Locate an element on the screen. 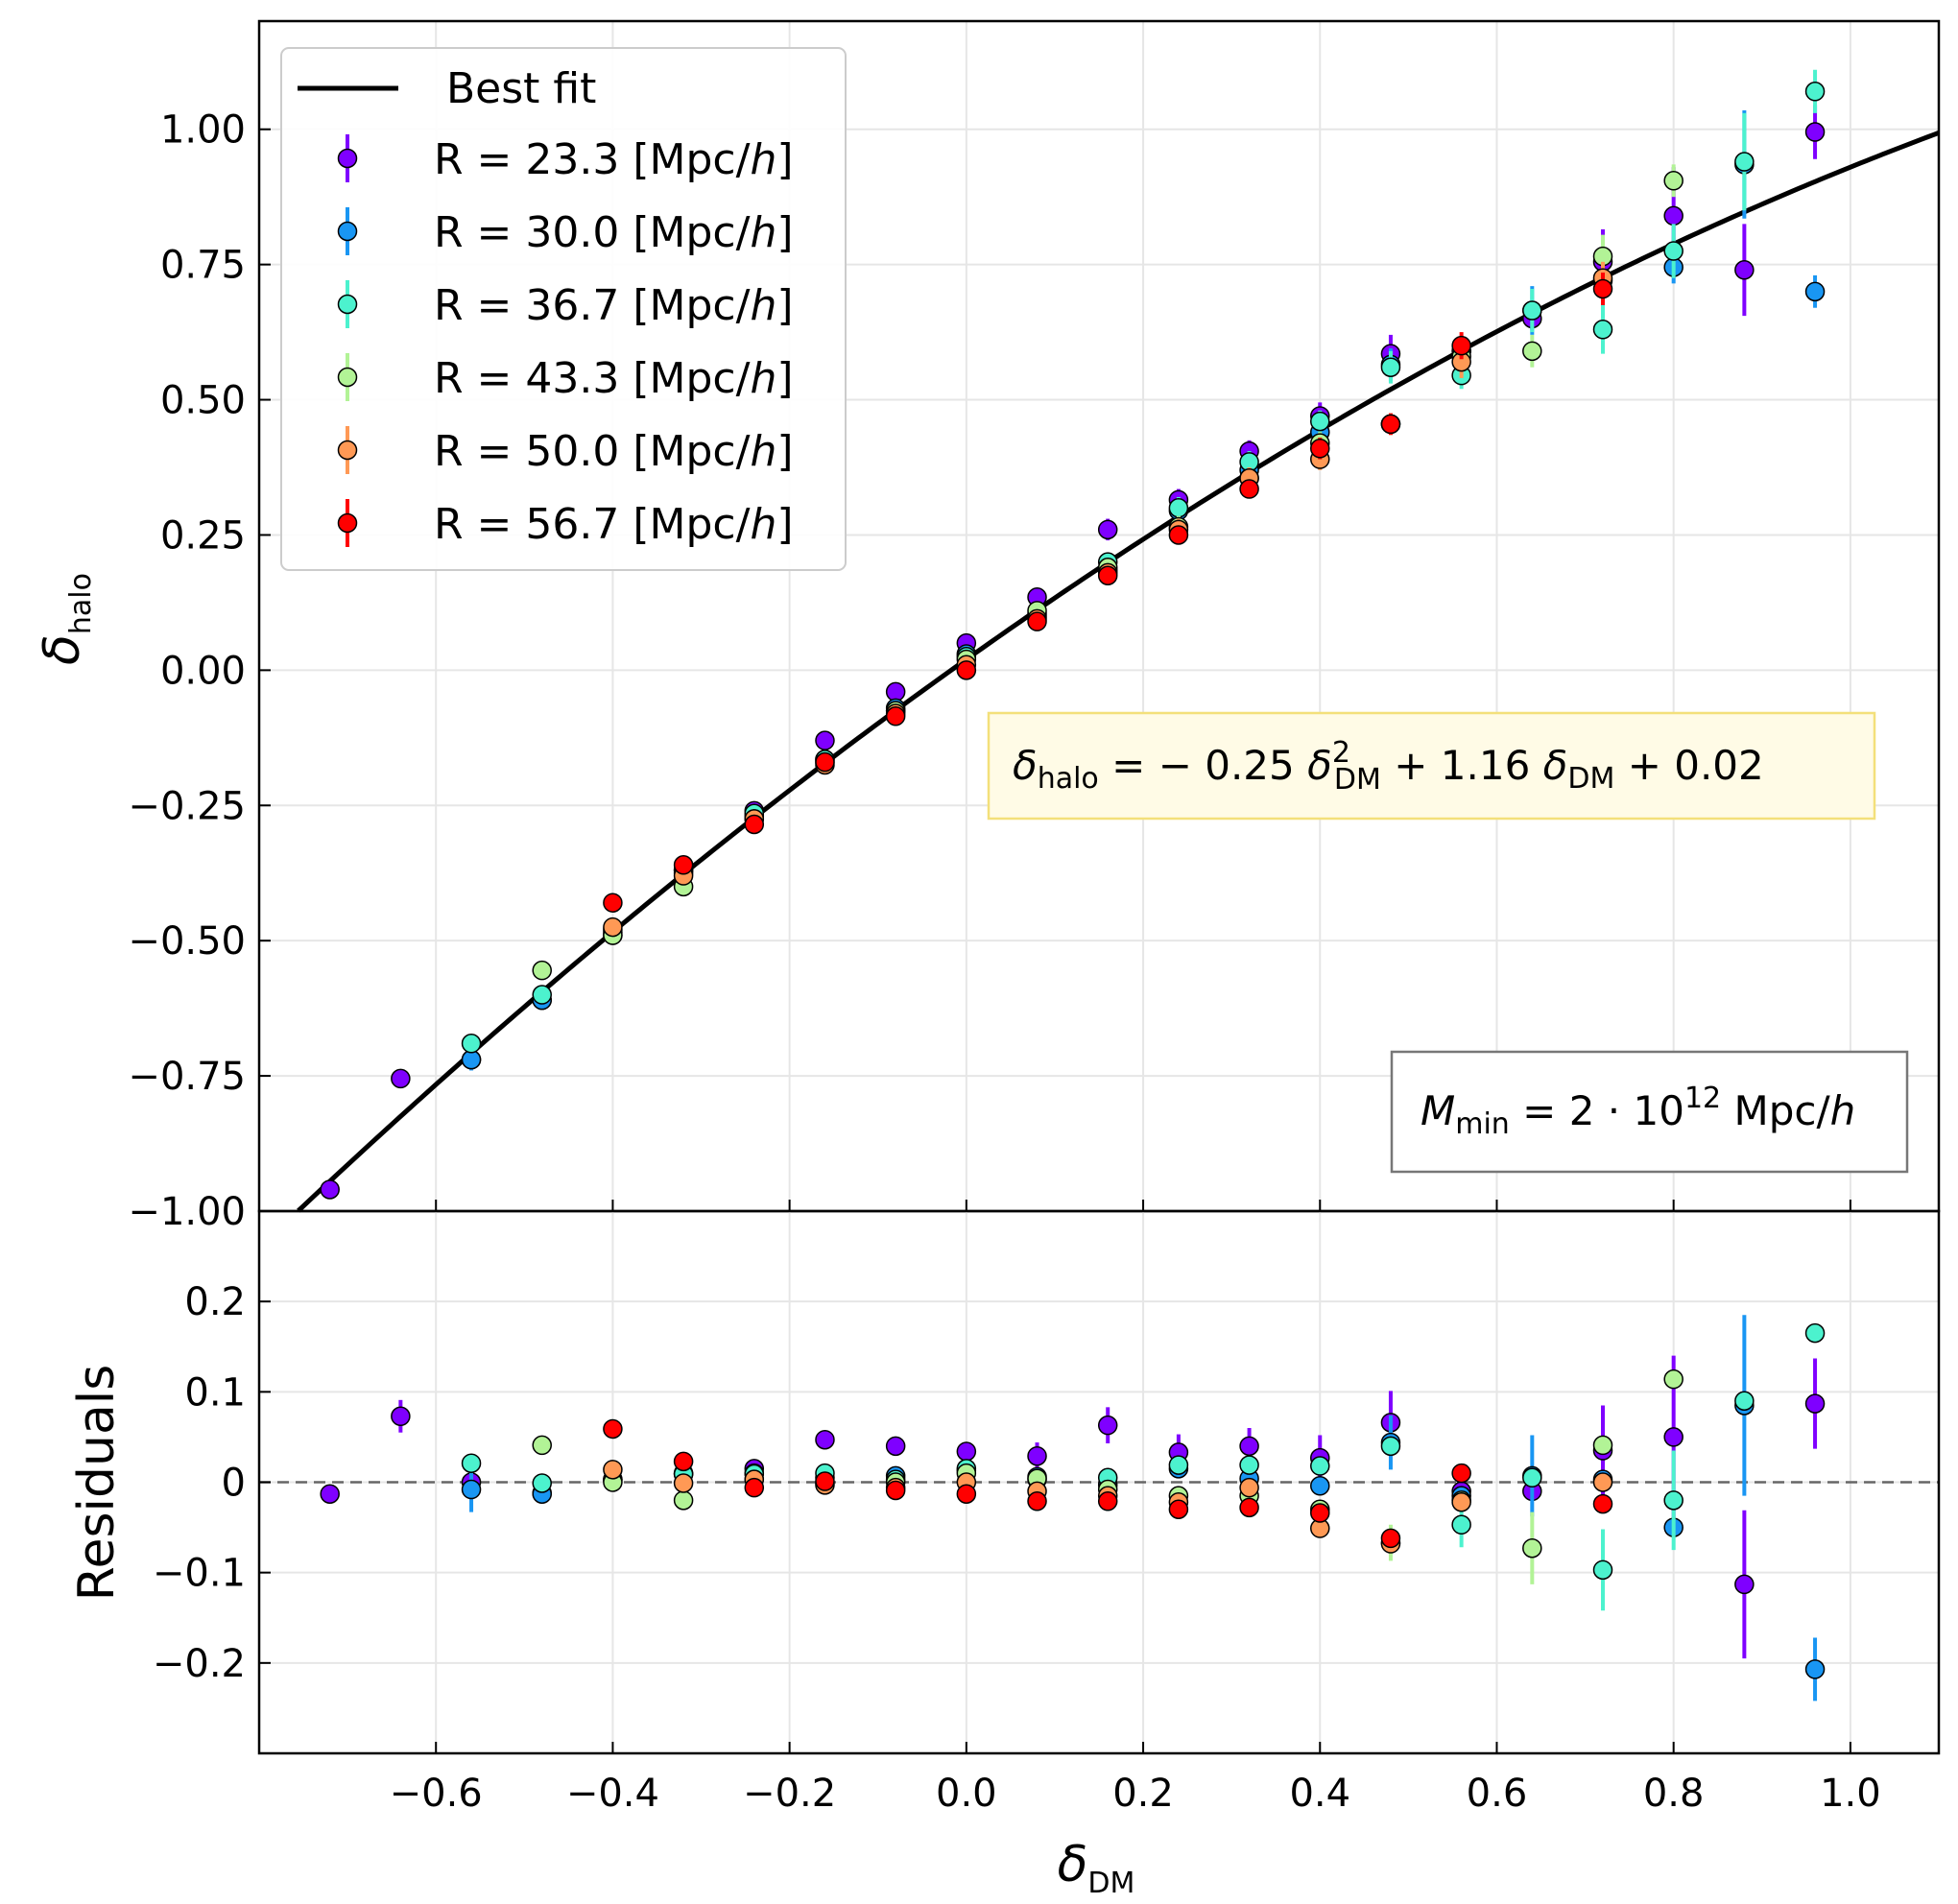  top-y-tick-label: 0.25 is located at coordinates (203, 535).